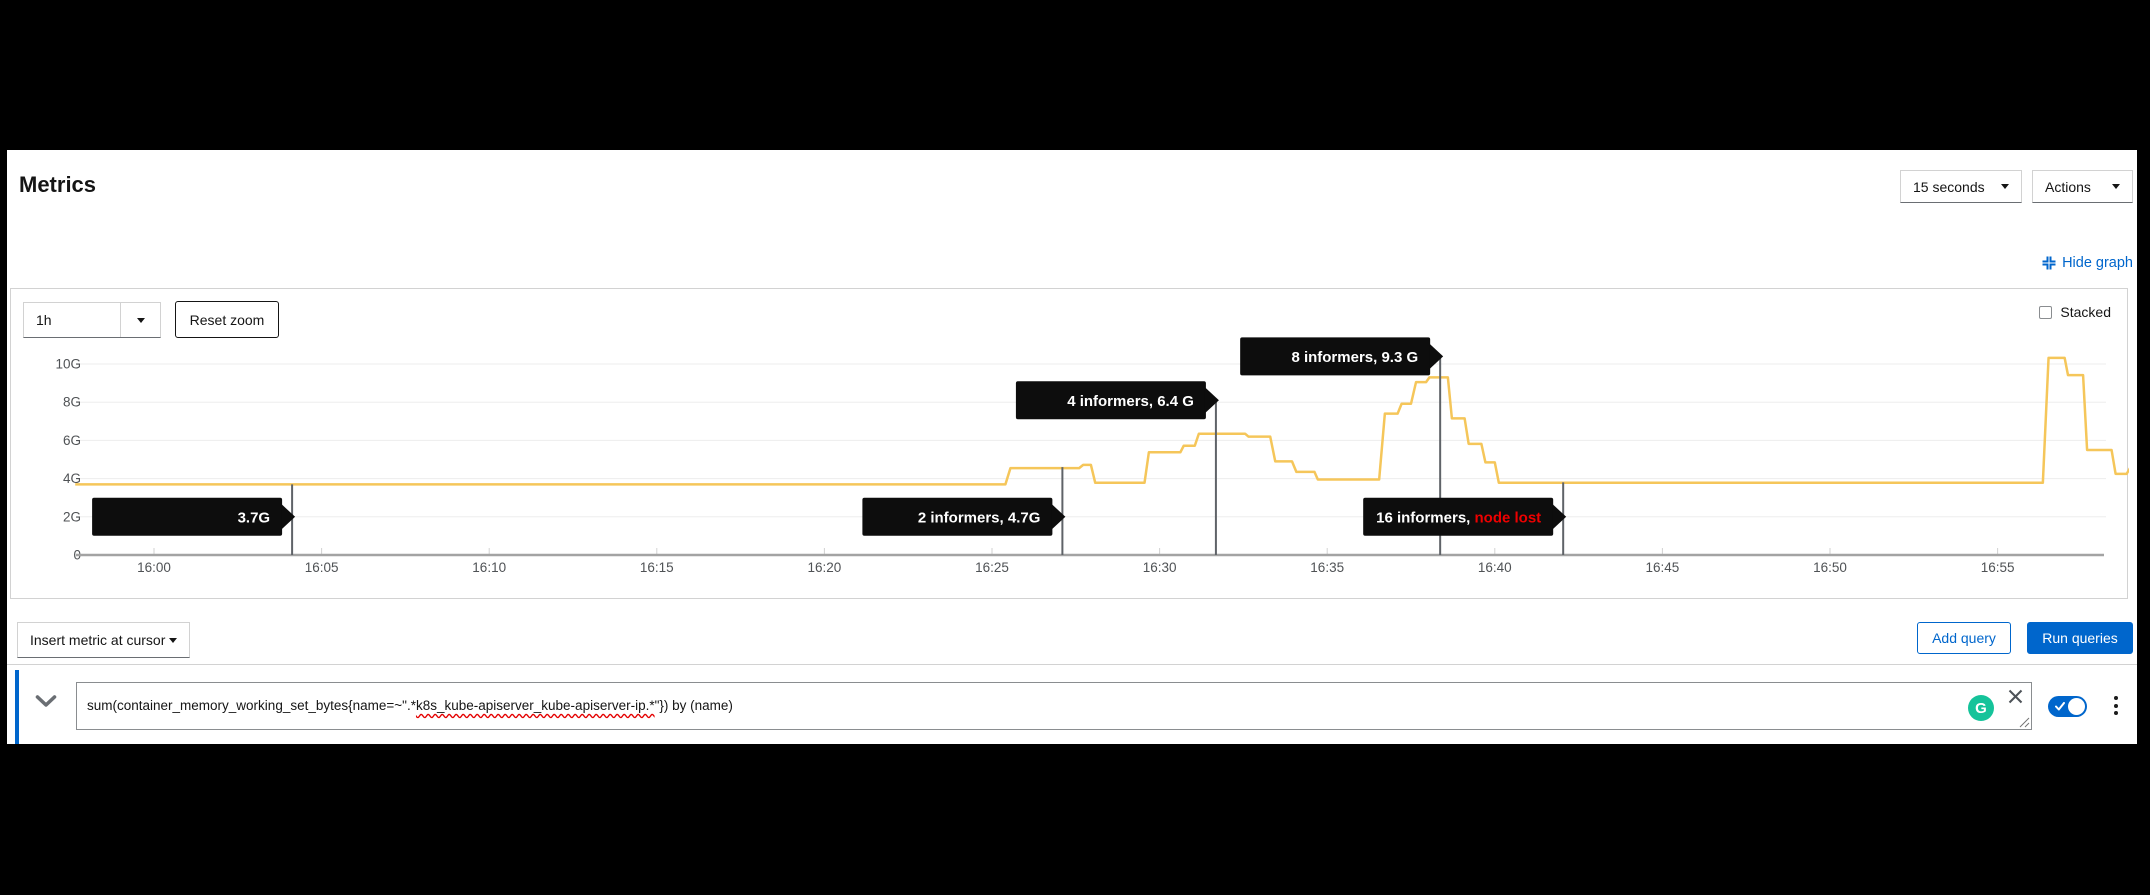  I want to click on x-axis-label: 16:35, so click(1327, 567).